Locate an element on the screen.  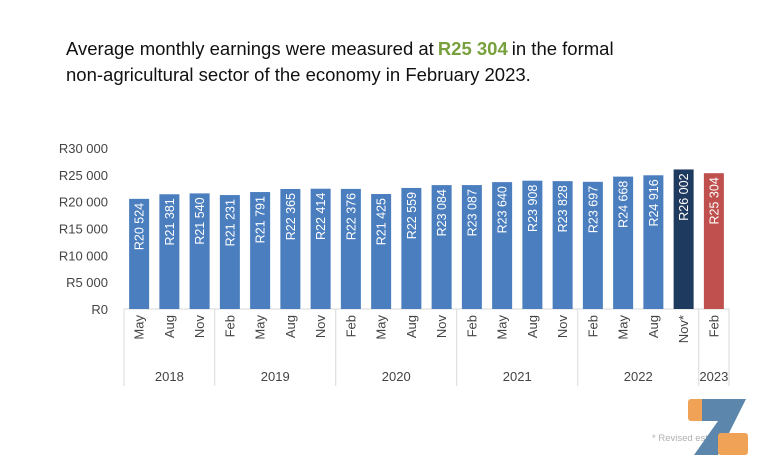
bar-data-label: R23 697 is located at coordinates (593, 209).